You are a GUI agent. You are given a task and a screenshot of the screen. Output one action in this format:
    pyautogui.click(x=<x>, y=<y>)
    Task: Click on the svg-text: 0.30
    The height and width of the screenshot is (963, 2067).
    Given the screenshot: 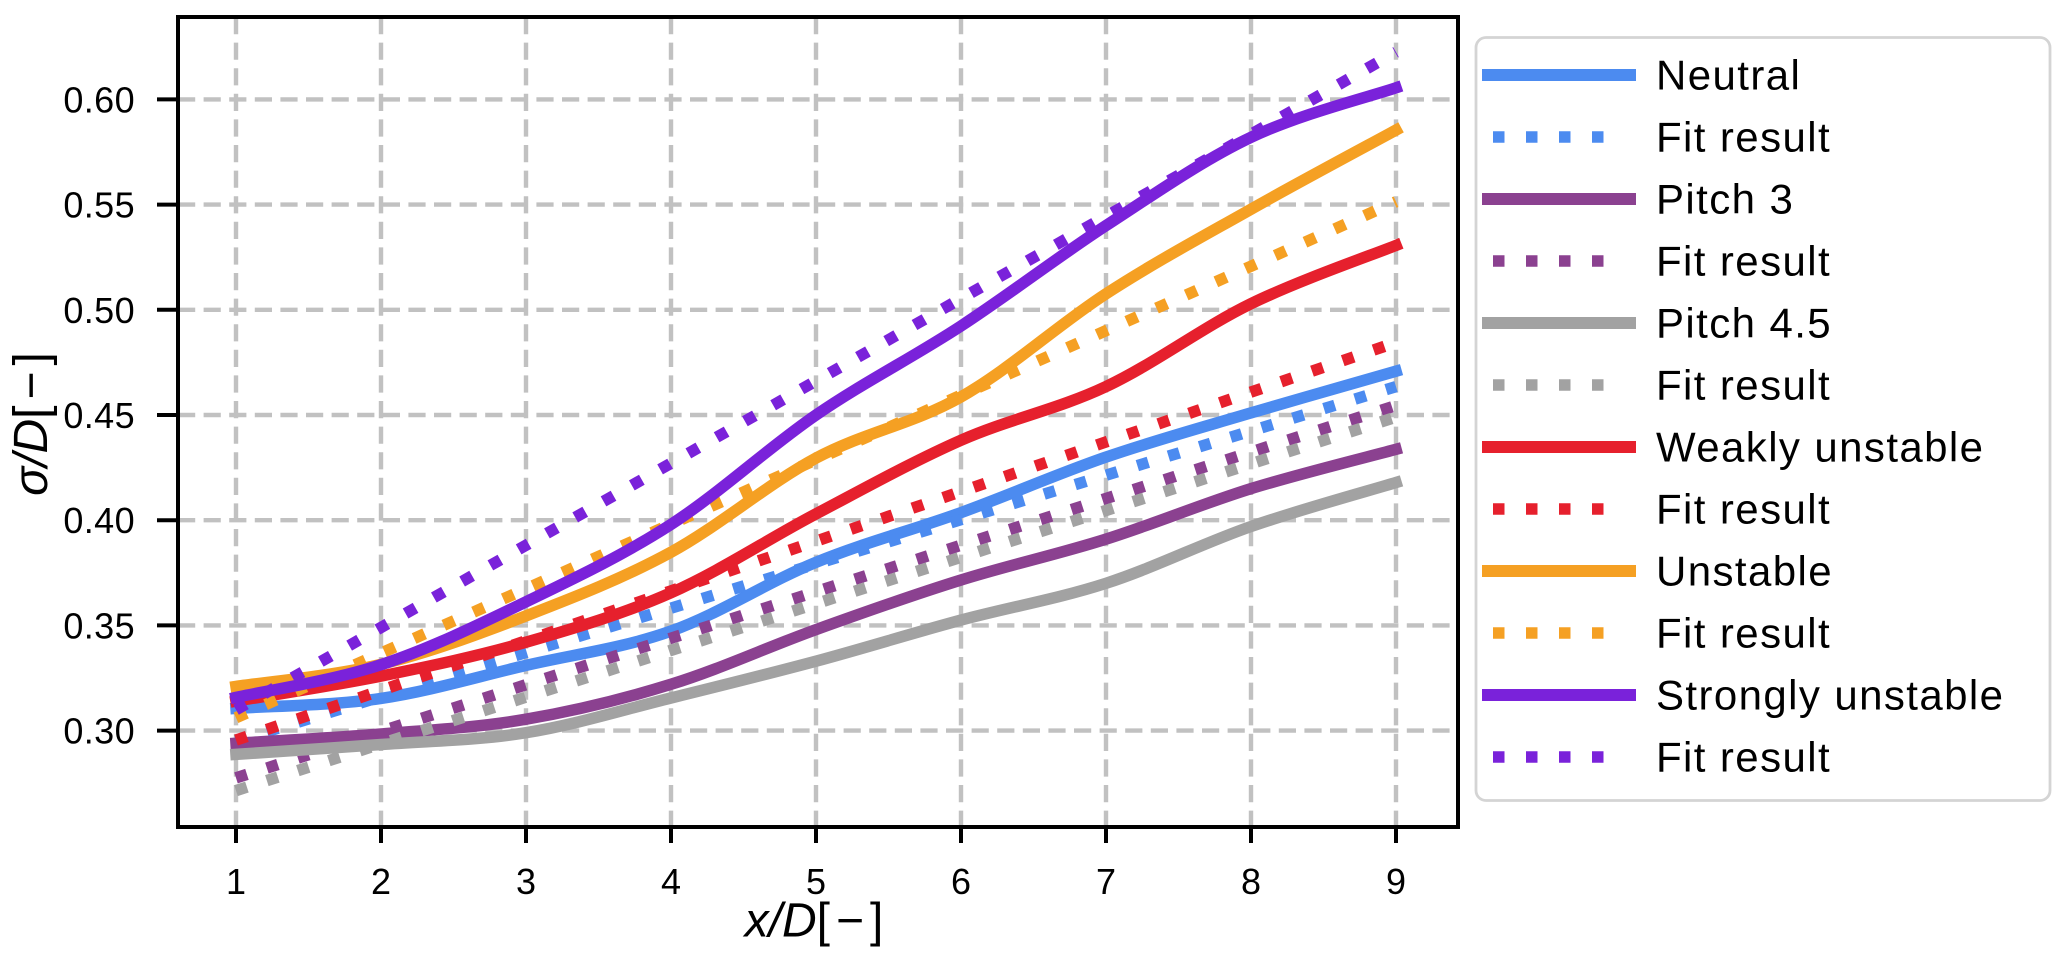 What is the action you would take?
    pyautogui.click(x=99, y=731)
    